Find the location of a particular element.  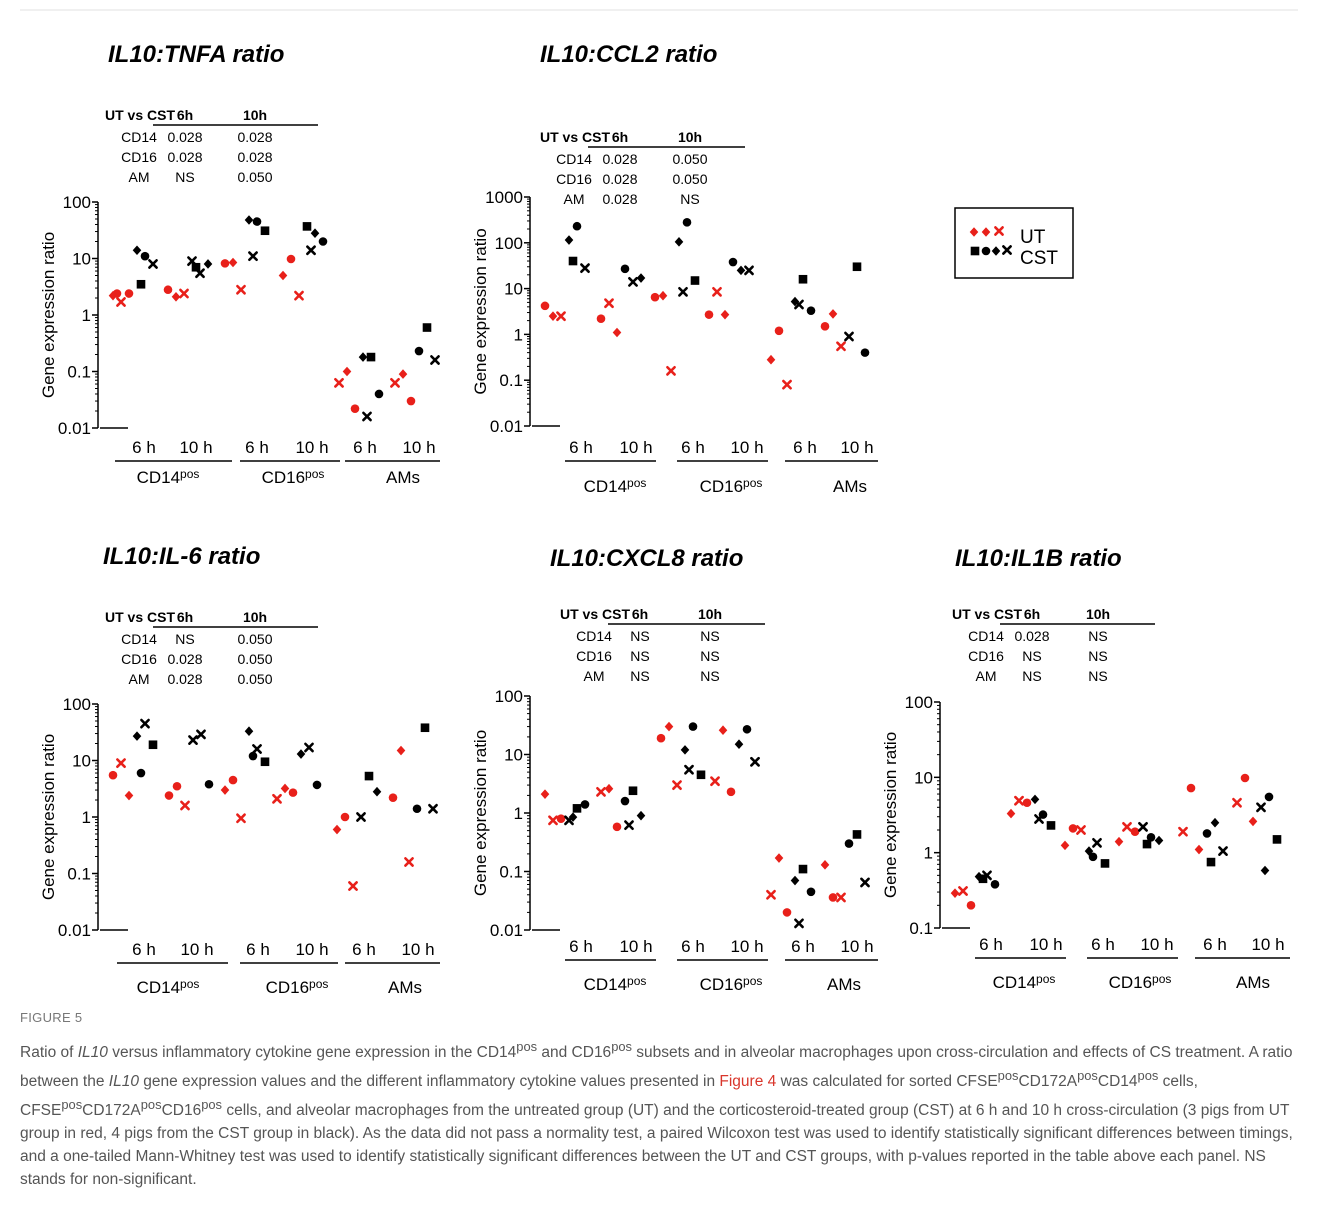

legend-marker is located at coordinates (986, 232).